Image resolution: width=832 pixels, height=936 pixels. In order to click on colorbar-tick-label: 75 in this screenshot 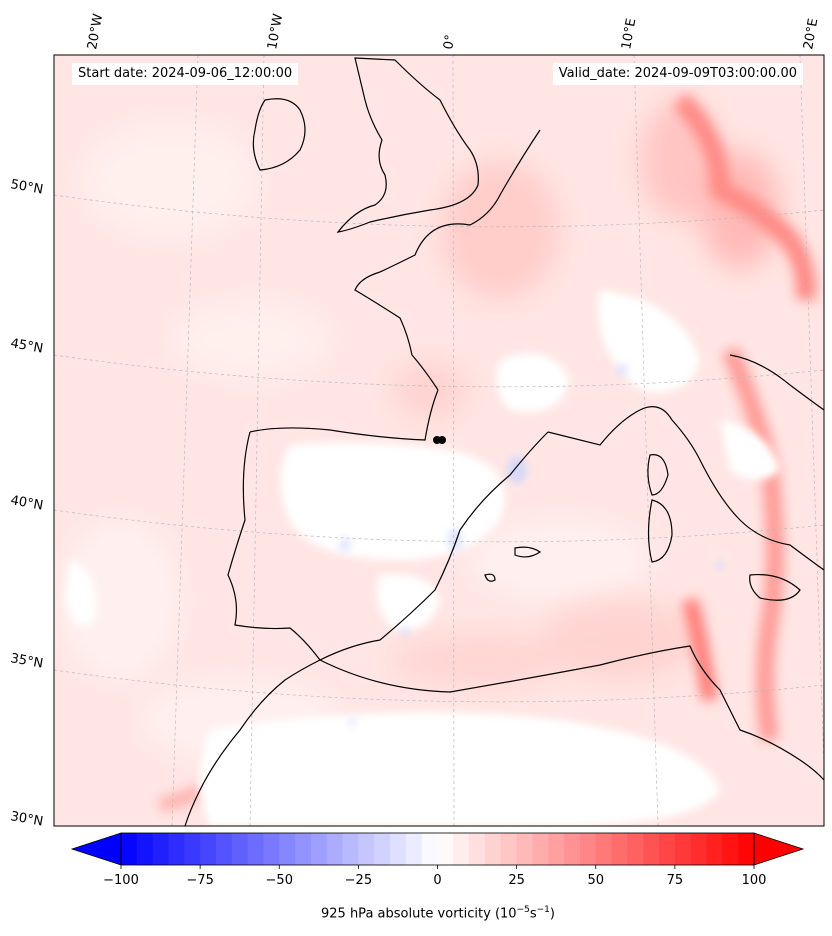, I will do `click(675, 880)`.